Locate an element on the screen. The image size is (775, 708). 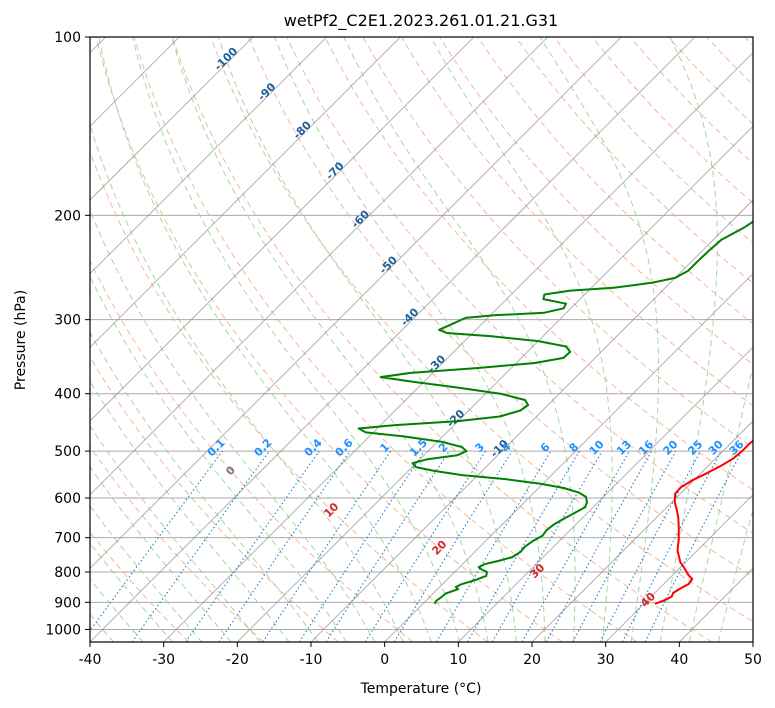
x-tick-label: 50 is located at coordinates (753, 660).